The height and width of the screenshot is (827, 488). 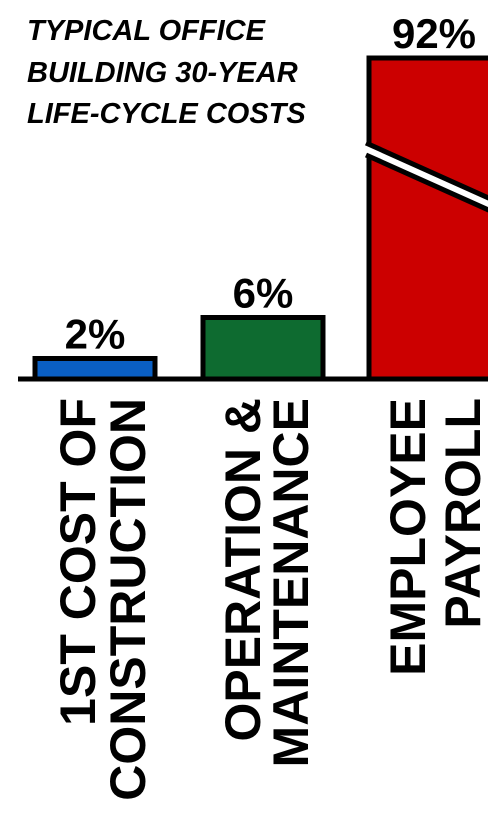 What do you see at coordinates (243, 570) in the screenshot?
I see `category-label: OPERATION &` at bounding box center [243, 570].